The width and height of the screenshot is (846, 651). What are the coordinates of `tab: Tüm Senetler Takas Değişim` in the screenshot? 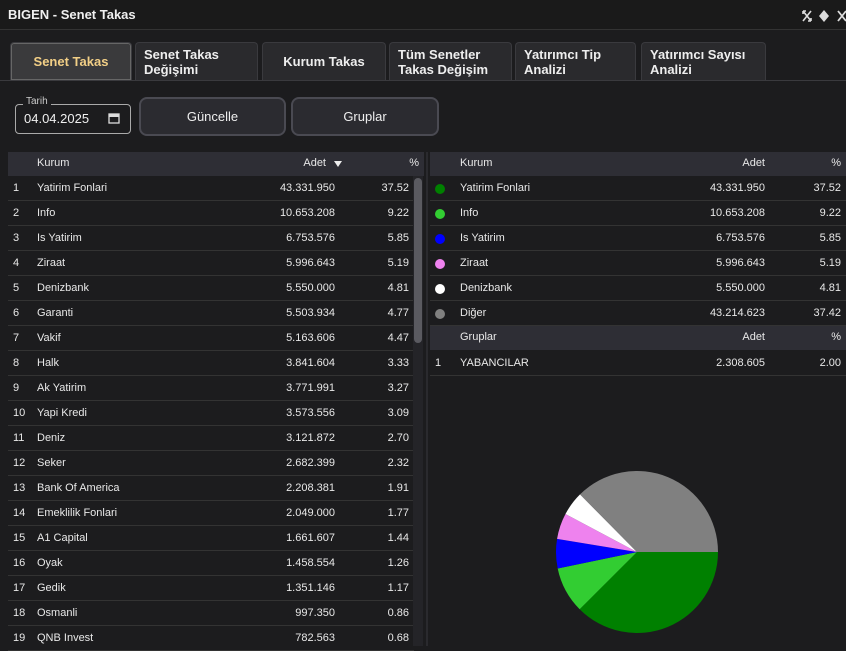 It's located at (450, 61).